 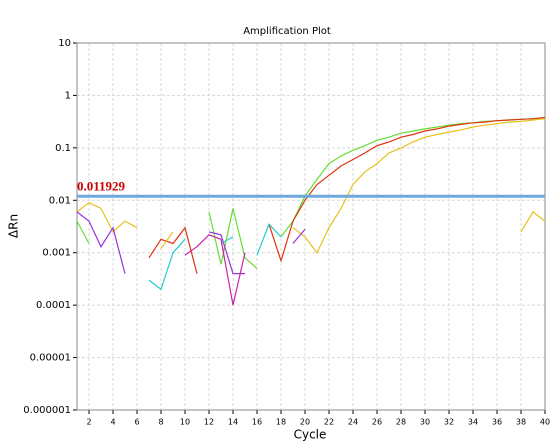 I want to click on x-tick-label: 40, so click(x=545, y=422).